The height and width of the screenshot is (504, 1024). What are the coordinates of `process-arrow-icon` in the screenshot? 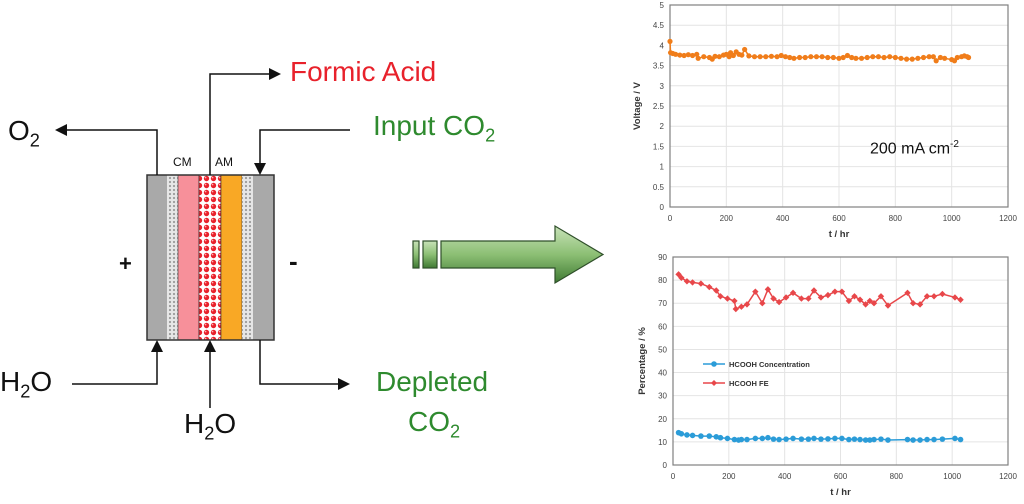 It's located at (508, 254).